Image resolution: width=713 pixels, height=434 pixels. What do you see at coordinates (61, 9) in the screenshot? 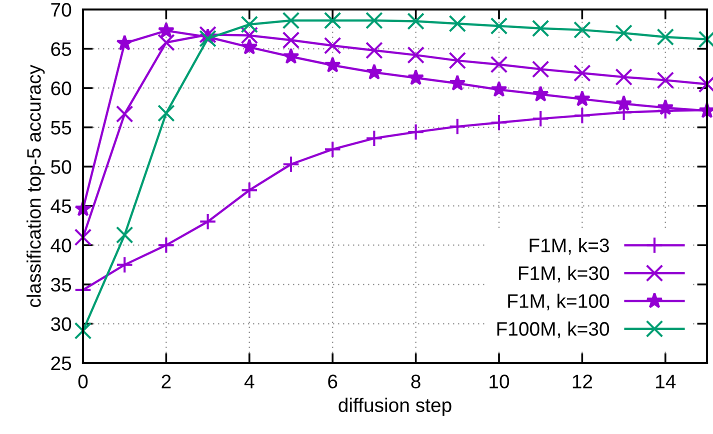
I see `y-tick-label: 70` at bounding box center [61, 9].